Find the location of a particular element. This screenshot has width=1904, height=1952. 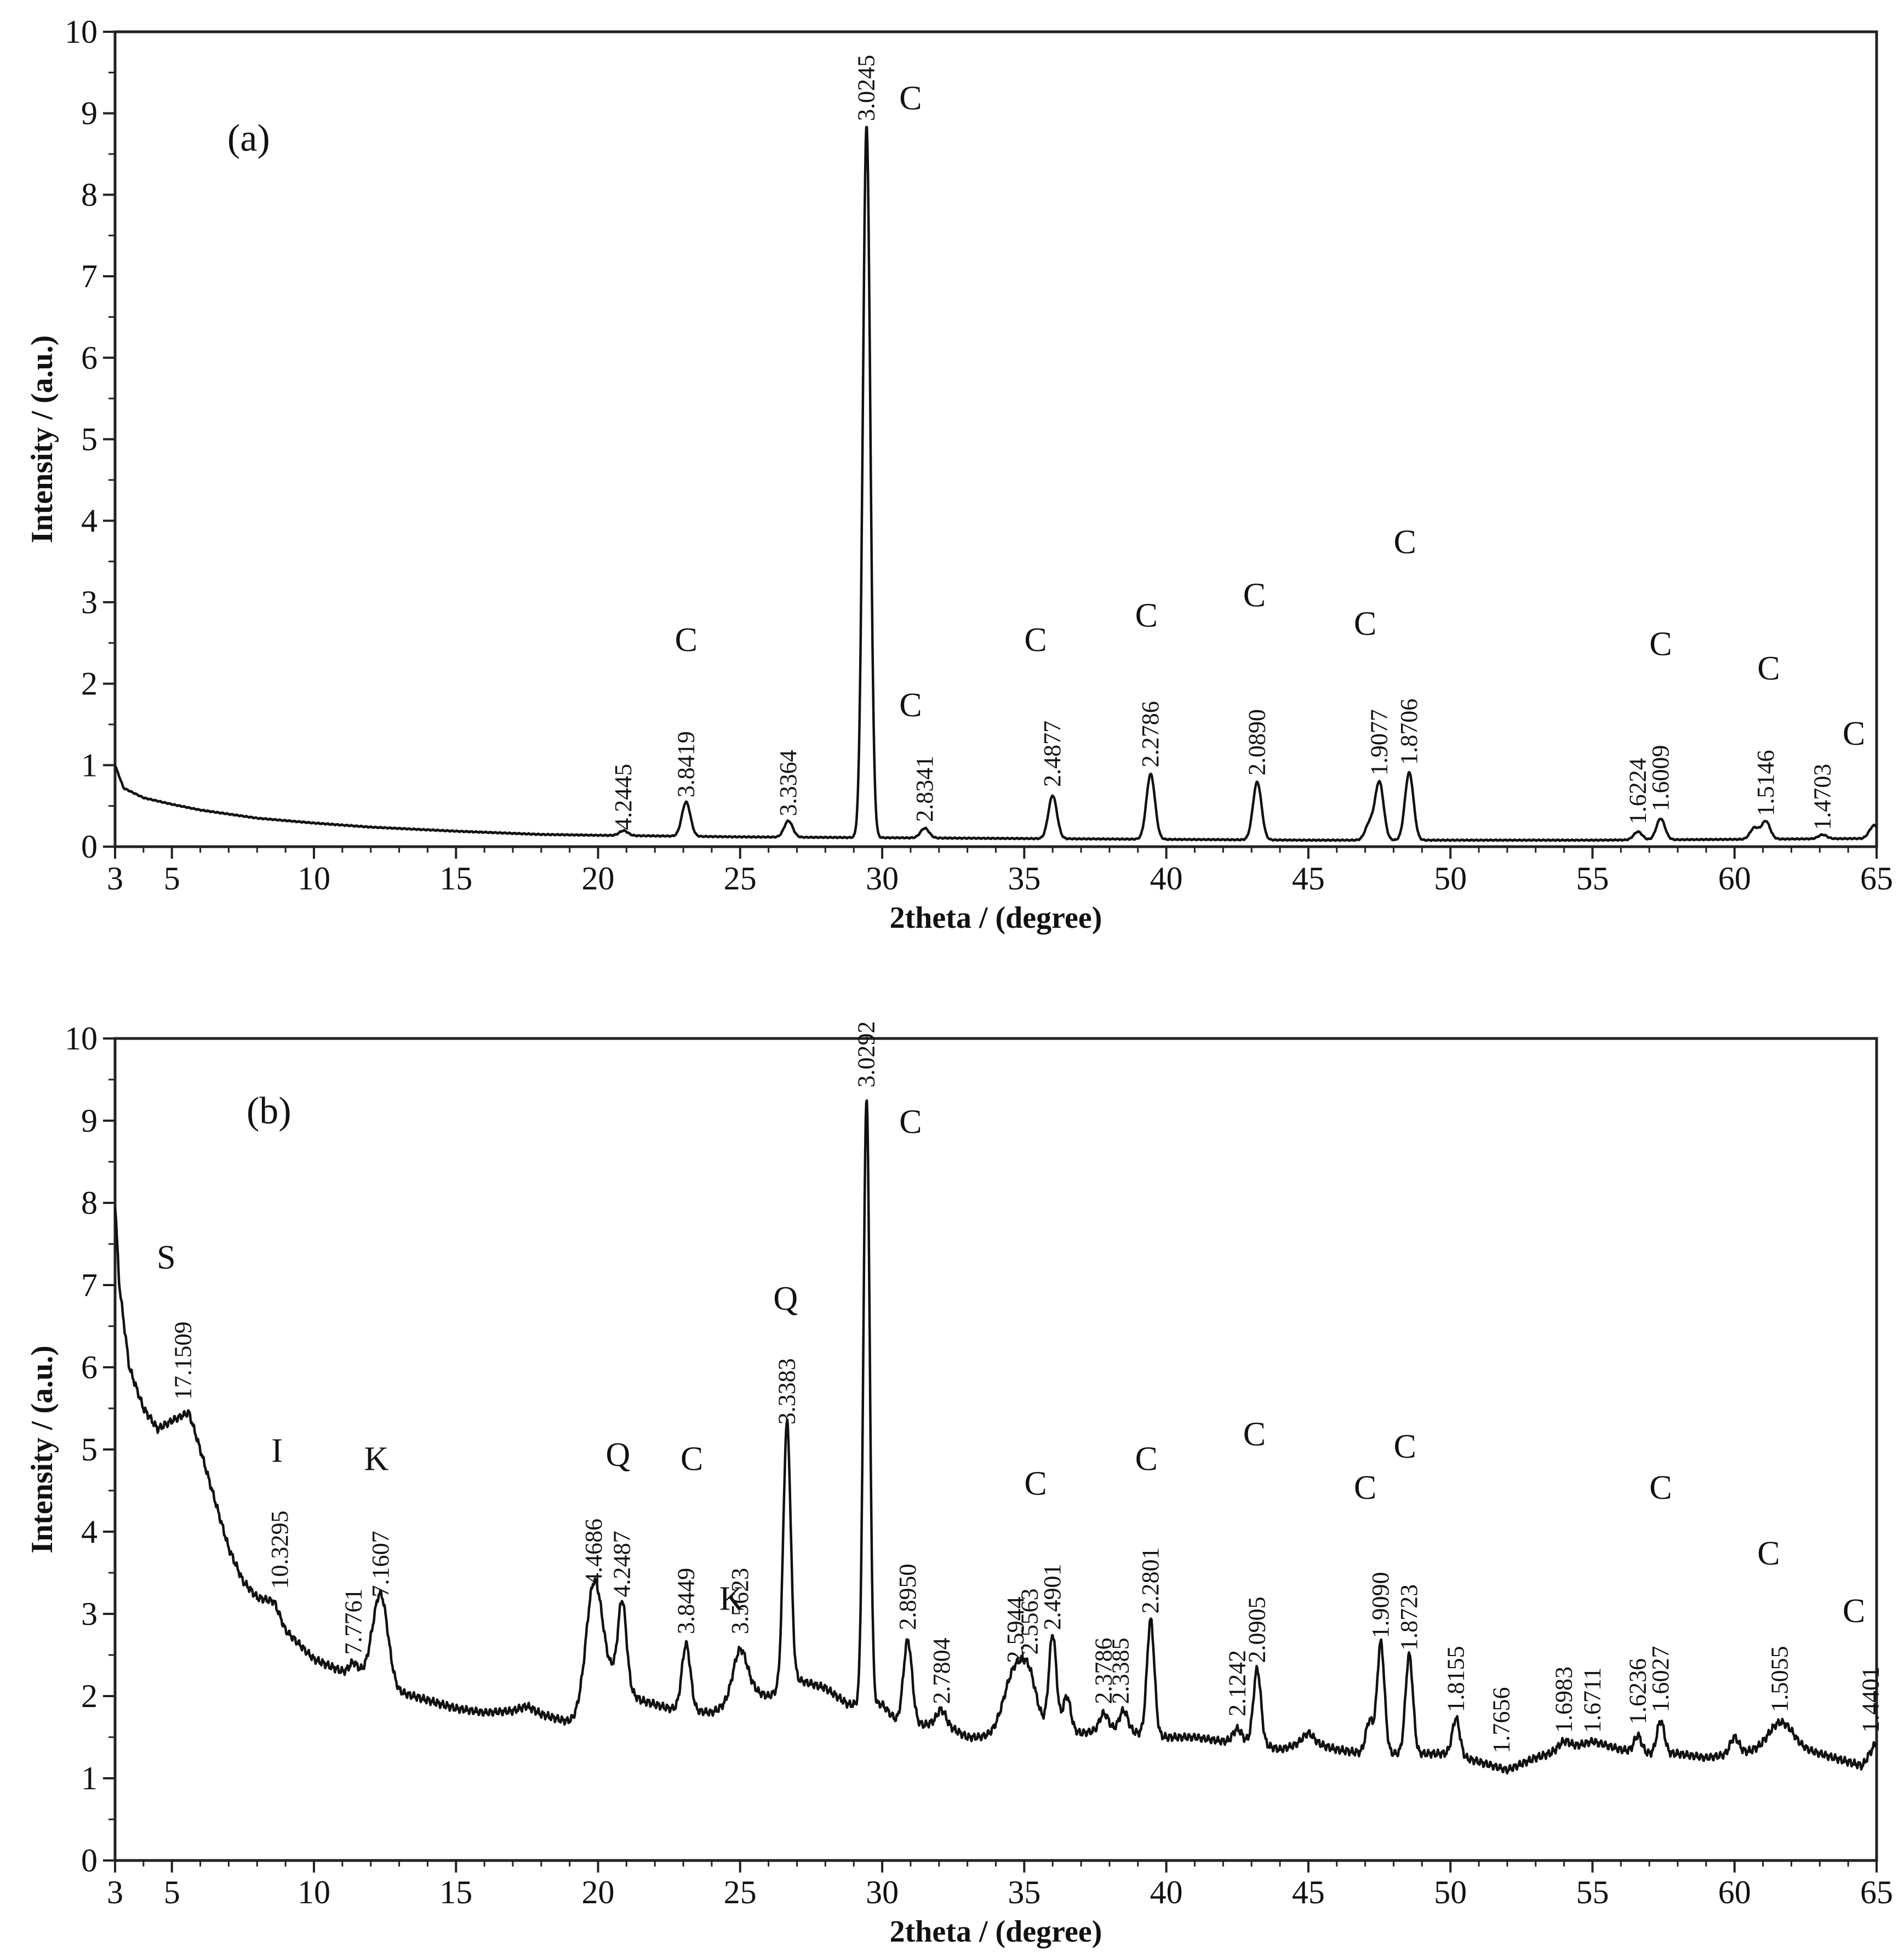

x-tick-label: 55 is located at coordinates (1592, 1892).